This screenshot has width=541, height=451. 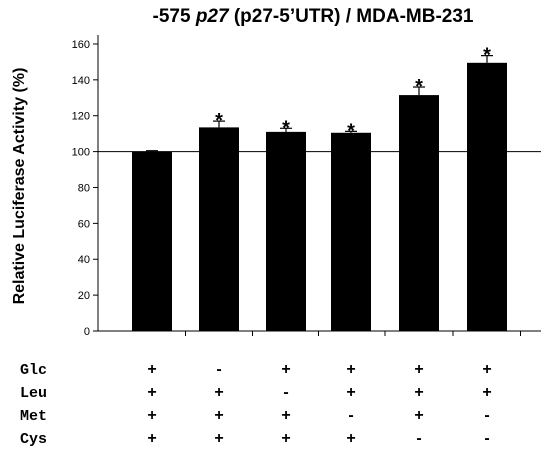 What do you see at coordinates (84, 224) in the screenshot?
I see `y-tick-label: 60` at bounding box center [84, 224].